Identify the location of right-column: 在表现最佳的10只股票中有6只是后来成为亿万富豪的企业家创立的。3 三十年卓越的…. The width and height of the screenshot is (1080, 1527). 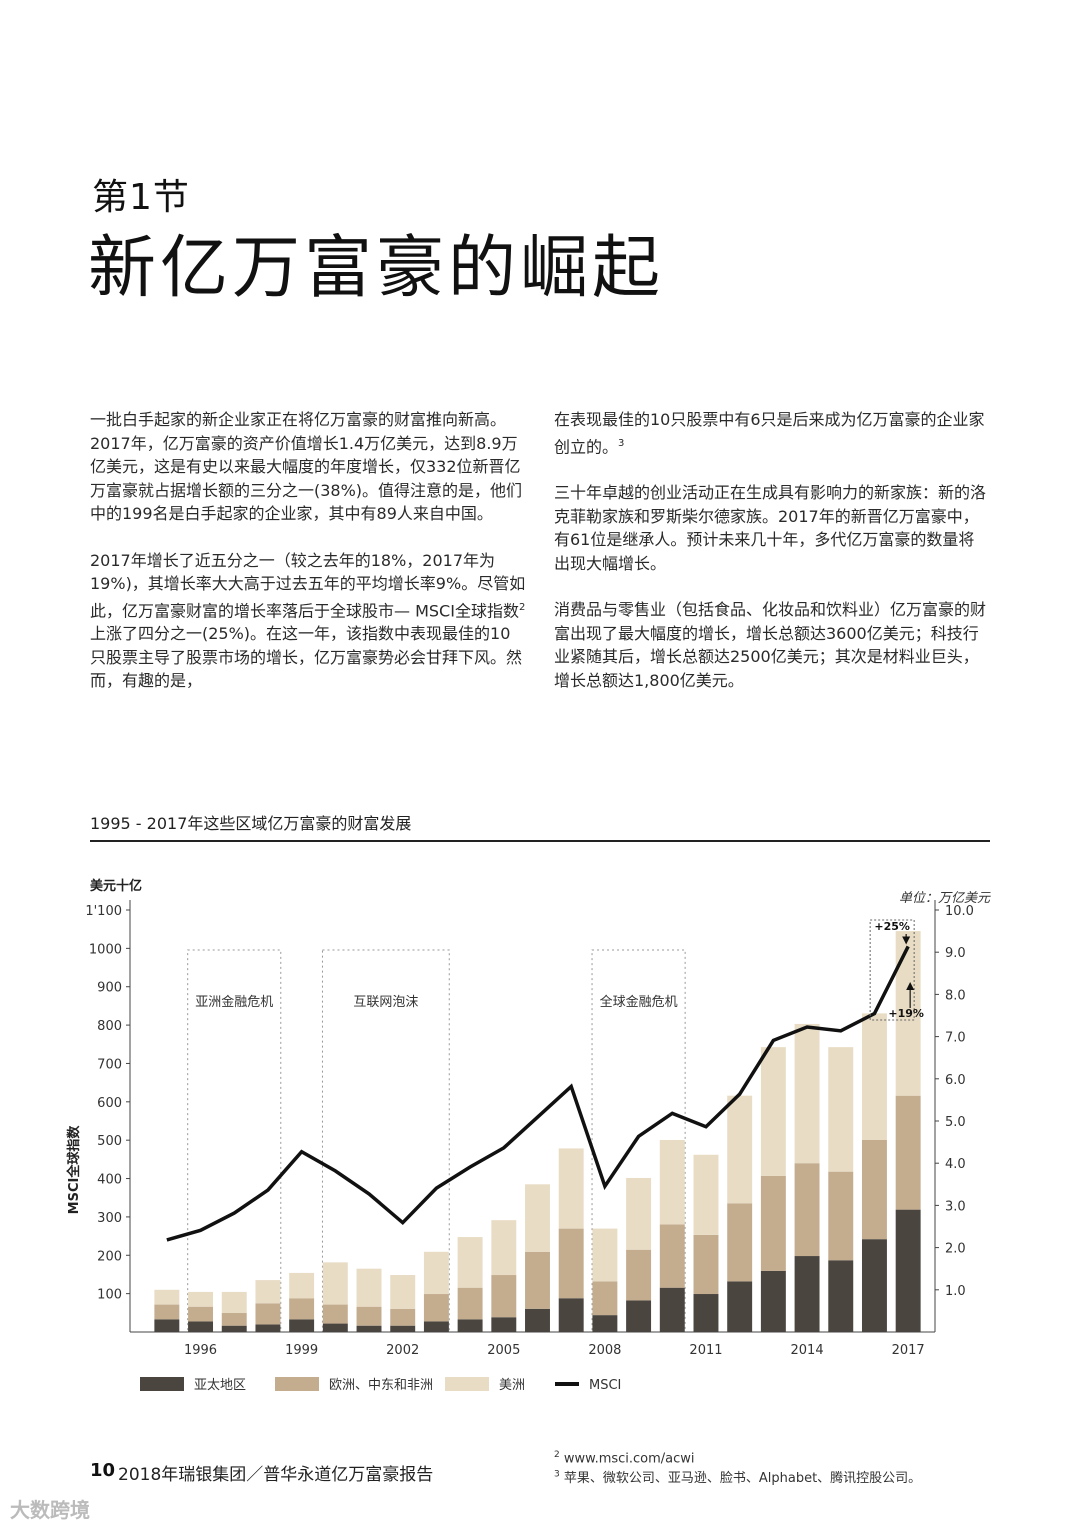
(772, 561).